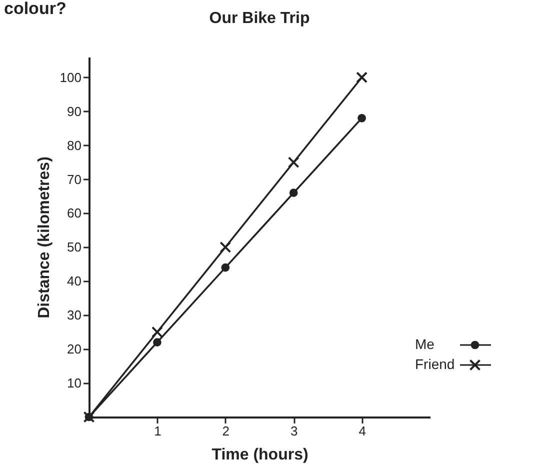 This screenshot has width=551, height=474. Describe the element at coordinates (74, 179) in the screenshot. I see `y-tick-label: 70` at that location.